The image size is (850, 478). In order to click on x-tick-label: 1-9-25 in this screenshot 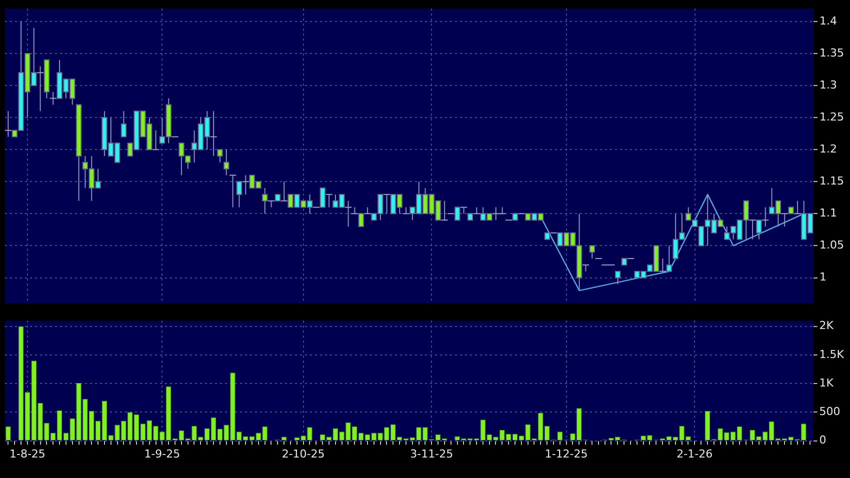, I will do `click(162, 453)`.